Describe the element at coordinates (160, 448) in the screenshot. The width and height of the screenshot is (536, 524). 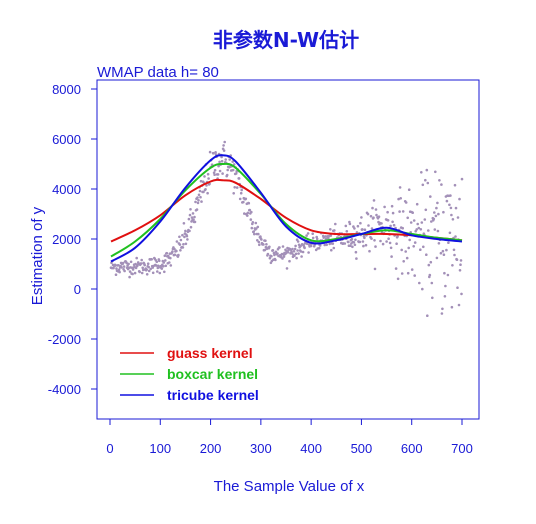
I see `x-tick-label-100: 100` at that location.